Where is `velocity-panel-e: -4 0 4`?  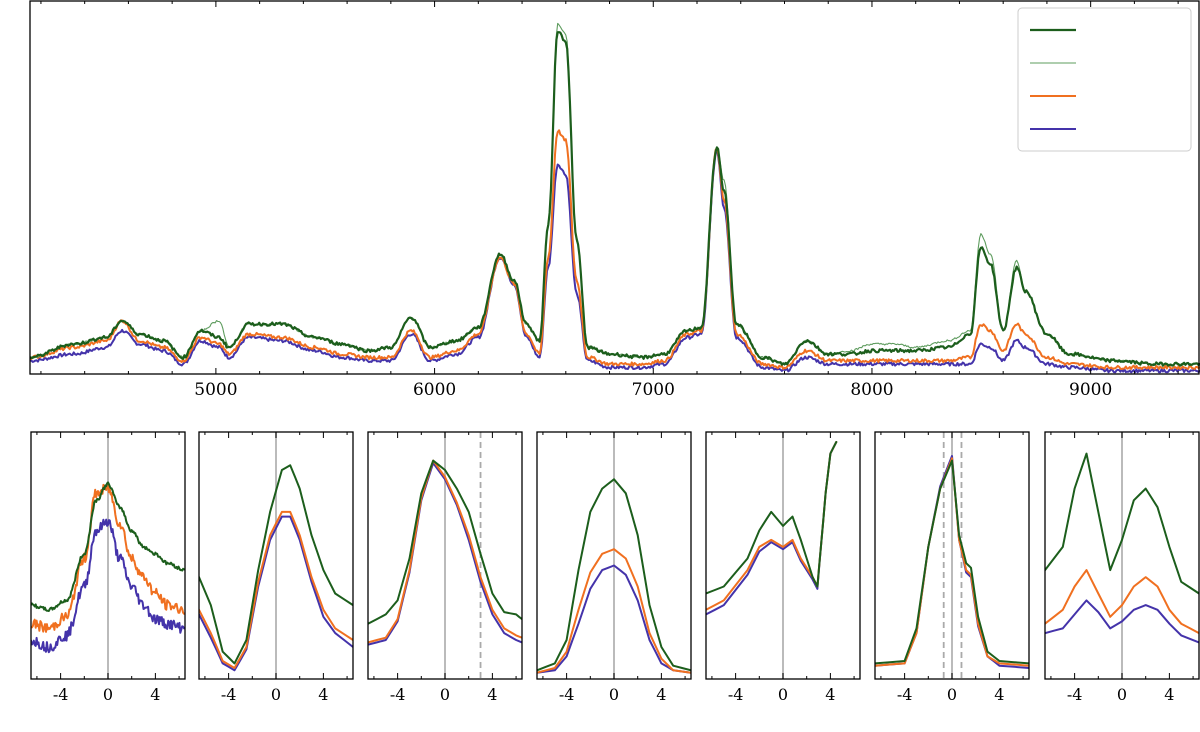 velocity-panel-e: -4 0 4 is located at coordinates (783, 567).